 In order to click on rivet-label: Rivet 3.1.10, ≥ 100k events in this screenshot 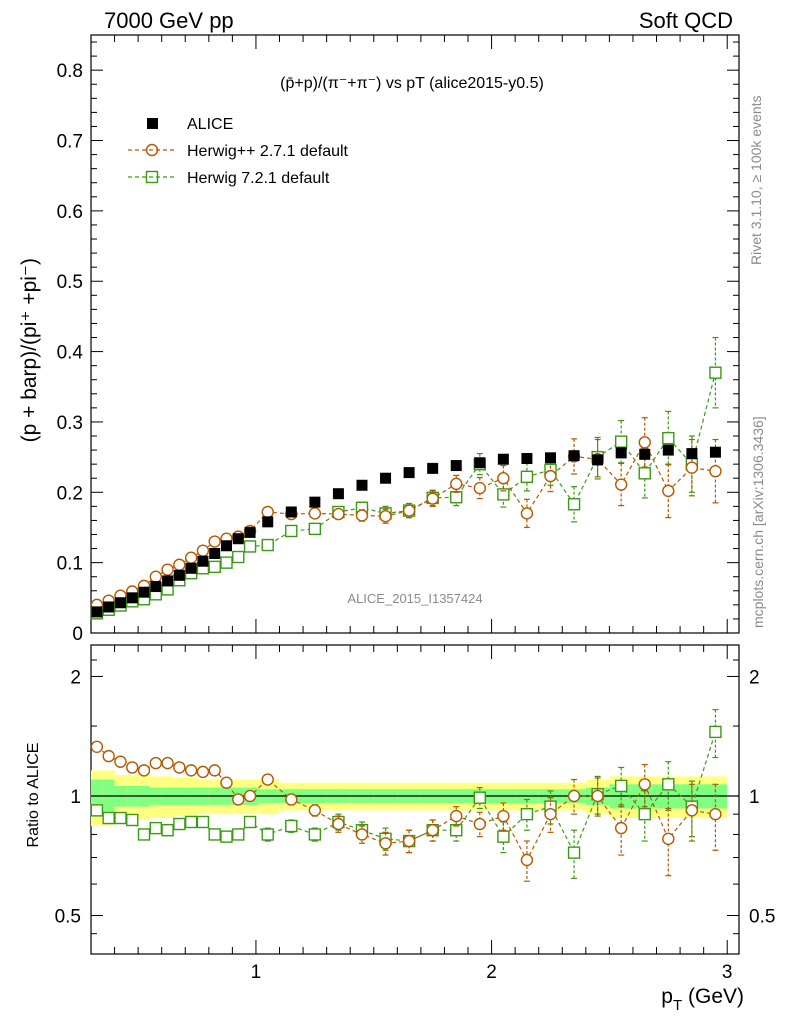, I will do `click(756, 180)`.